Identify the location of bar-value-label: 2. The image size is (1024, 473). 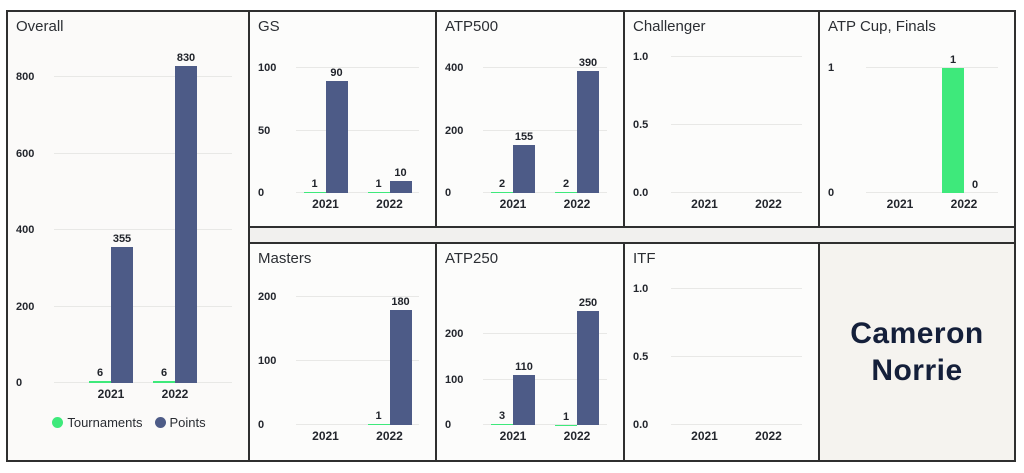
(502, 184).